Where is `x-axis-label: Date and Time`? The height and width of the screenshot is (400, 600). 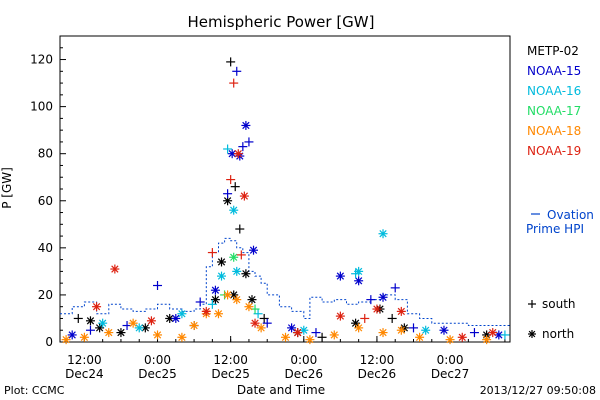
x-axis-label: Date and Time is located at coordinates (281, 390).